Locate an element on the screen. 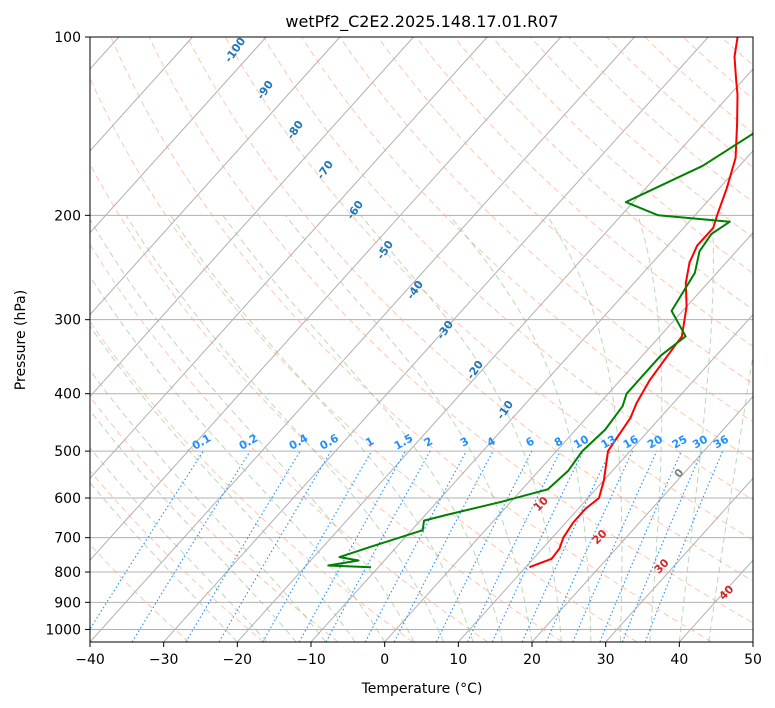  x-tick-label: 40 is located at coordinates (679, 660).